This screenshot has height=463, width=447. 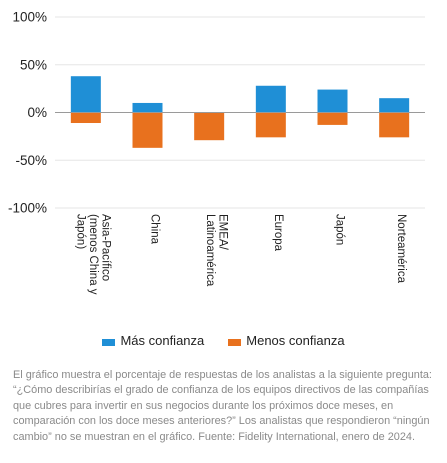 I want to click on y-tick-label: 50%, so click(x=33, y=64).